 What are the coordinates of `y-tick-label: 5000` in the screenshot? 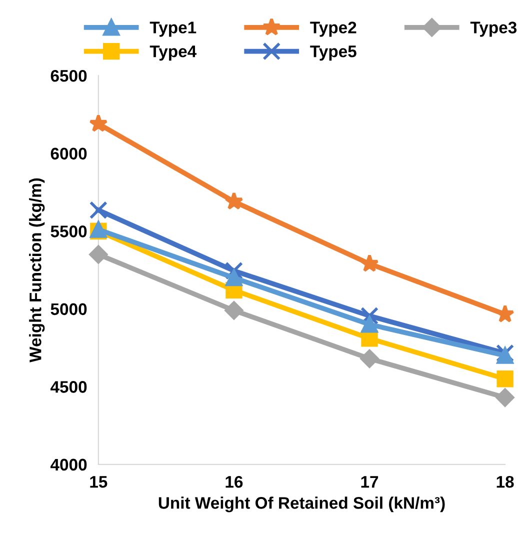 It's located at (68, 309).